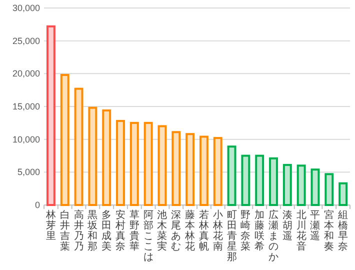  I want to click on x-tick-label: 組橋早奈, so click(342, 231).